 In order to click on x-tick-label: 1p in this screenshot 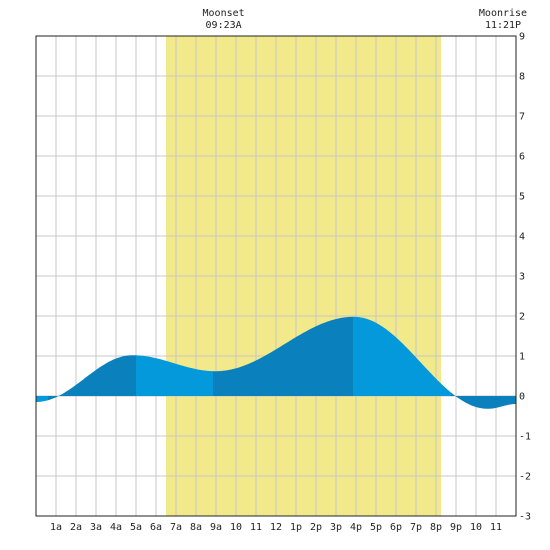, I will do `click(296, 527)`.